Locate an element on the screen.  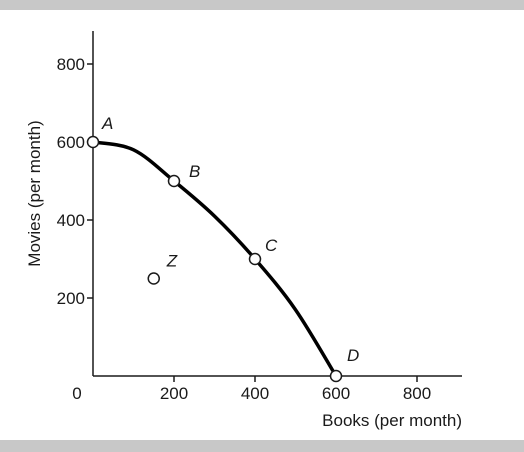
x-tick-label: 800 is located at coordinates (417, 393).